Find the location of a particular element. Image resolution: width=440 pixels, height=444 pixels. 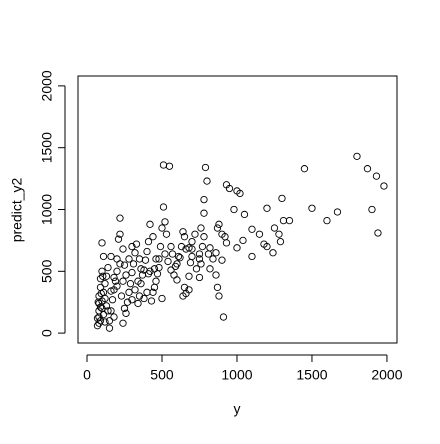

y-tick-label: 500 is located at coordinates (47, 271).